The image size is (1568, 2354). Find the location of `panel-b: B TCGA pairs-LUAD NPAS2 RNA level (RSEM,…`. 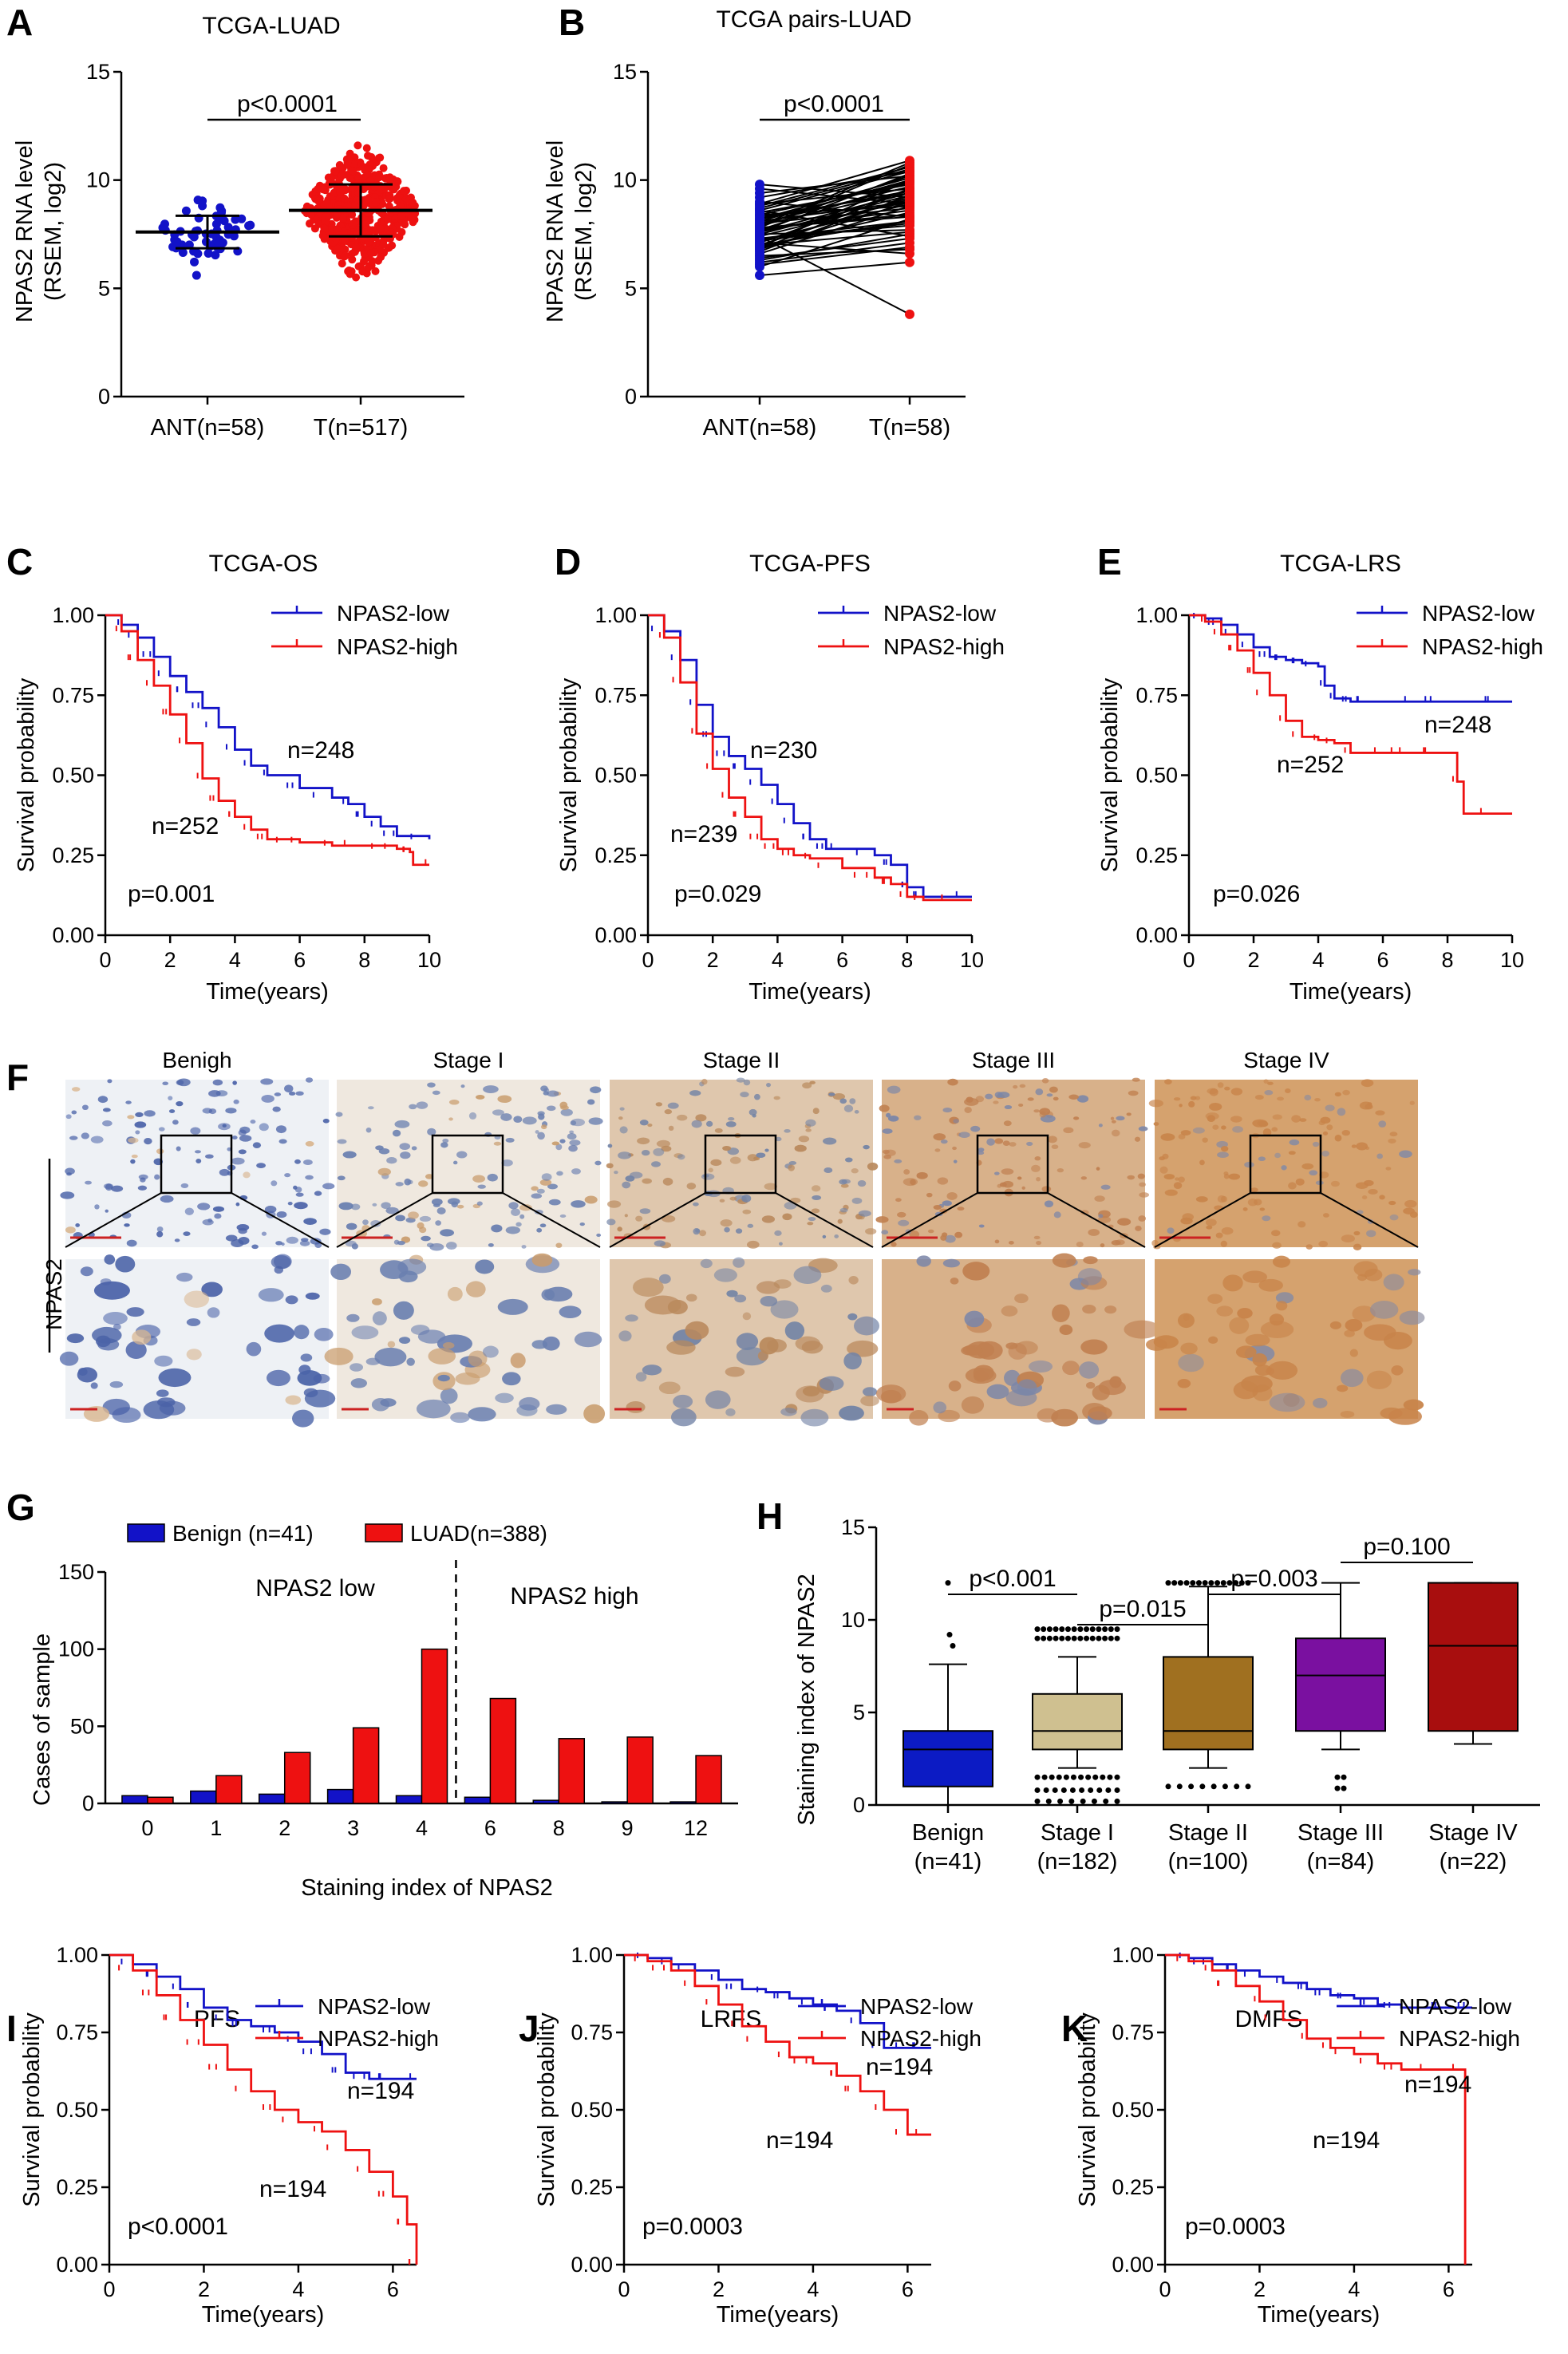

panel-b: B TCGA pairs-LUAD NPAS2 RNA level (RSEM,… is located at coordinates (754, 221).